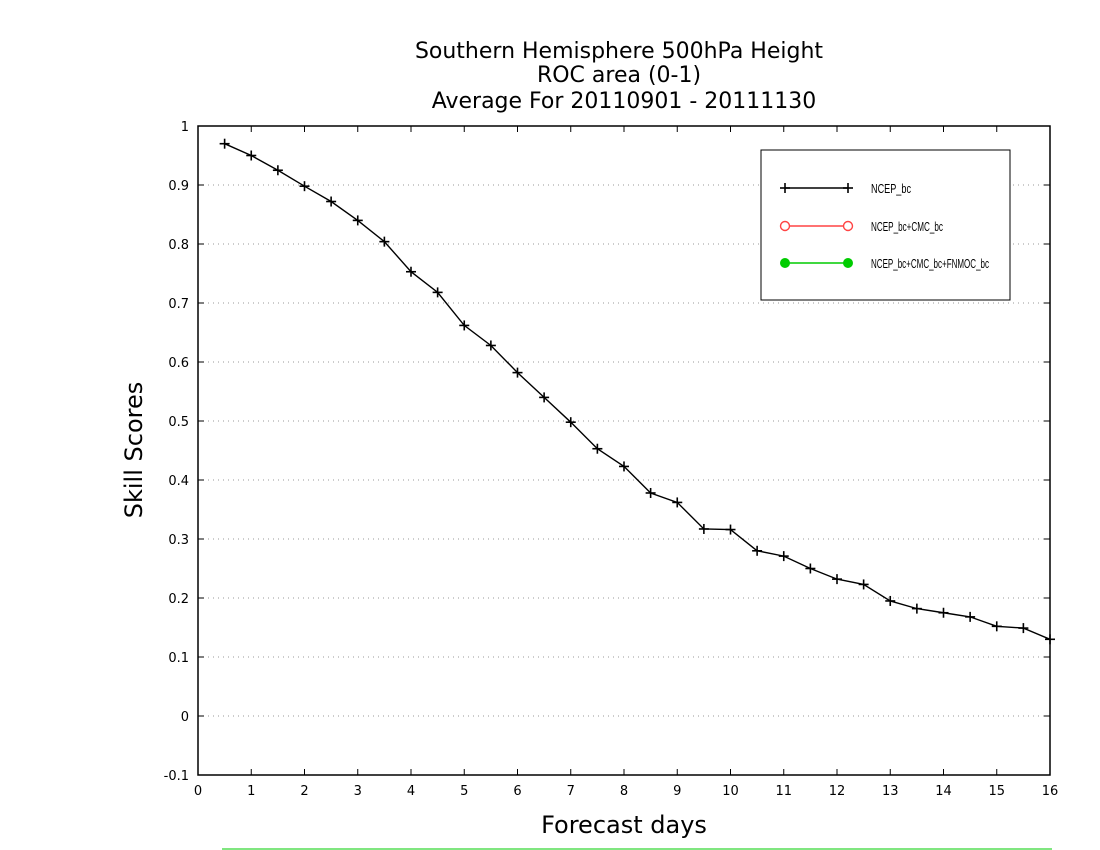  I want to click on legend-label: NCEP_bc+CMC_bc, so click(907, 226).